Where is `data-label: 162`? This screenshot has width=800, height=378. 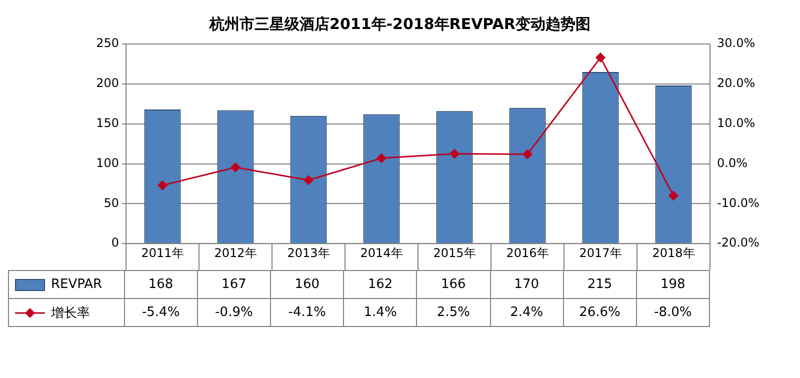 data-label: 162 is located at coordinates (381, 284).